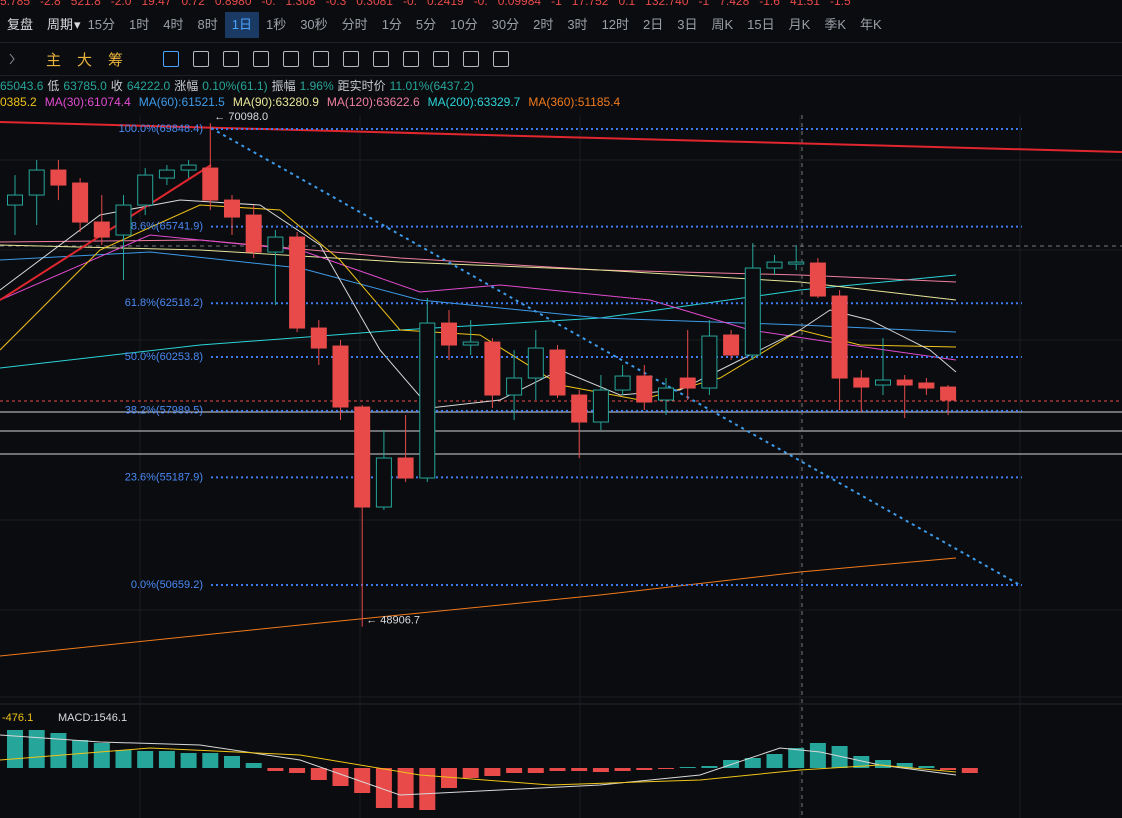  Describe the element at coordinates (276, 24) in the screenshot. I see `period-option: 1秒` at that location.